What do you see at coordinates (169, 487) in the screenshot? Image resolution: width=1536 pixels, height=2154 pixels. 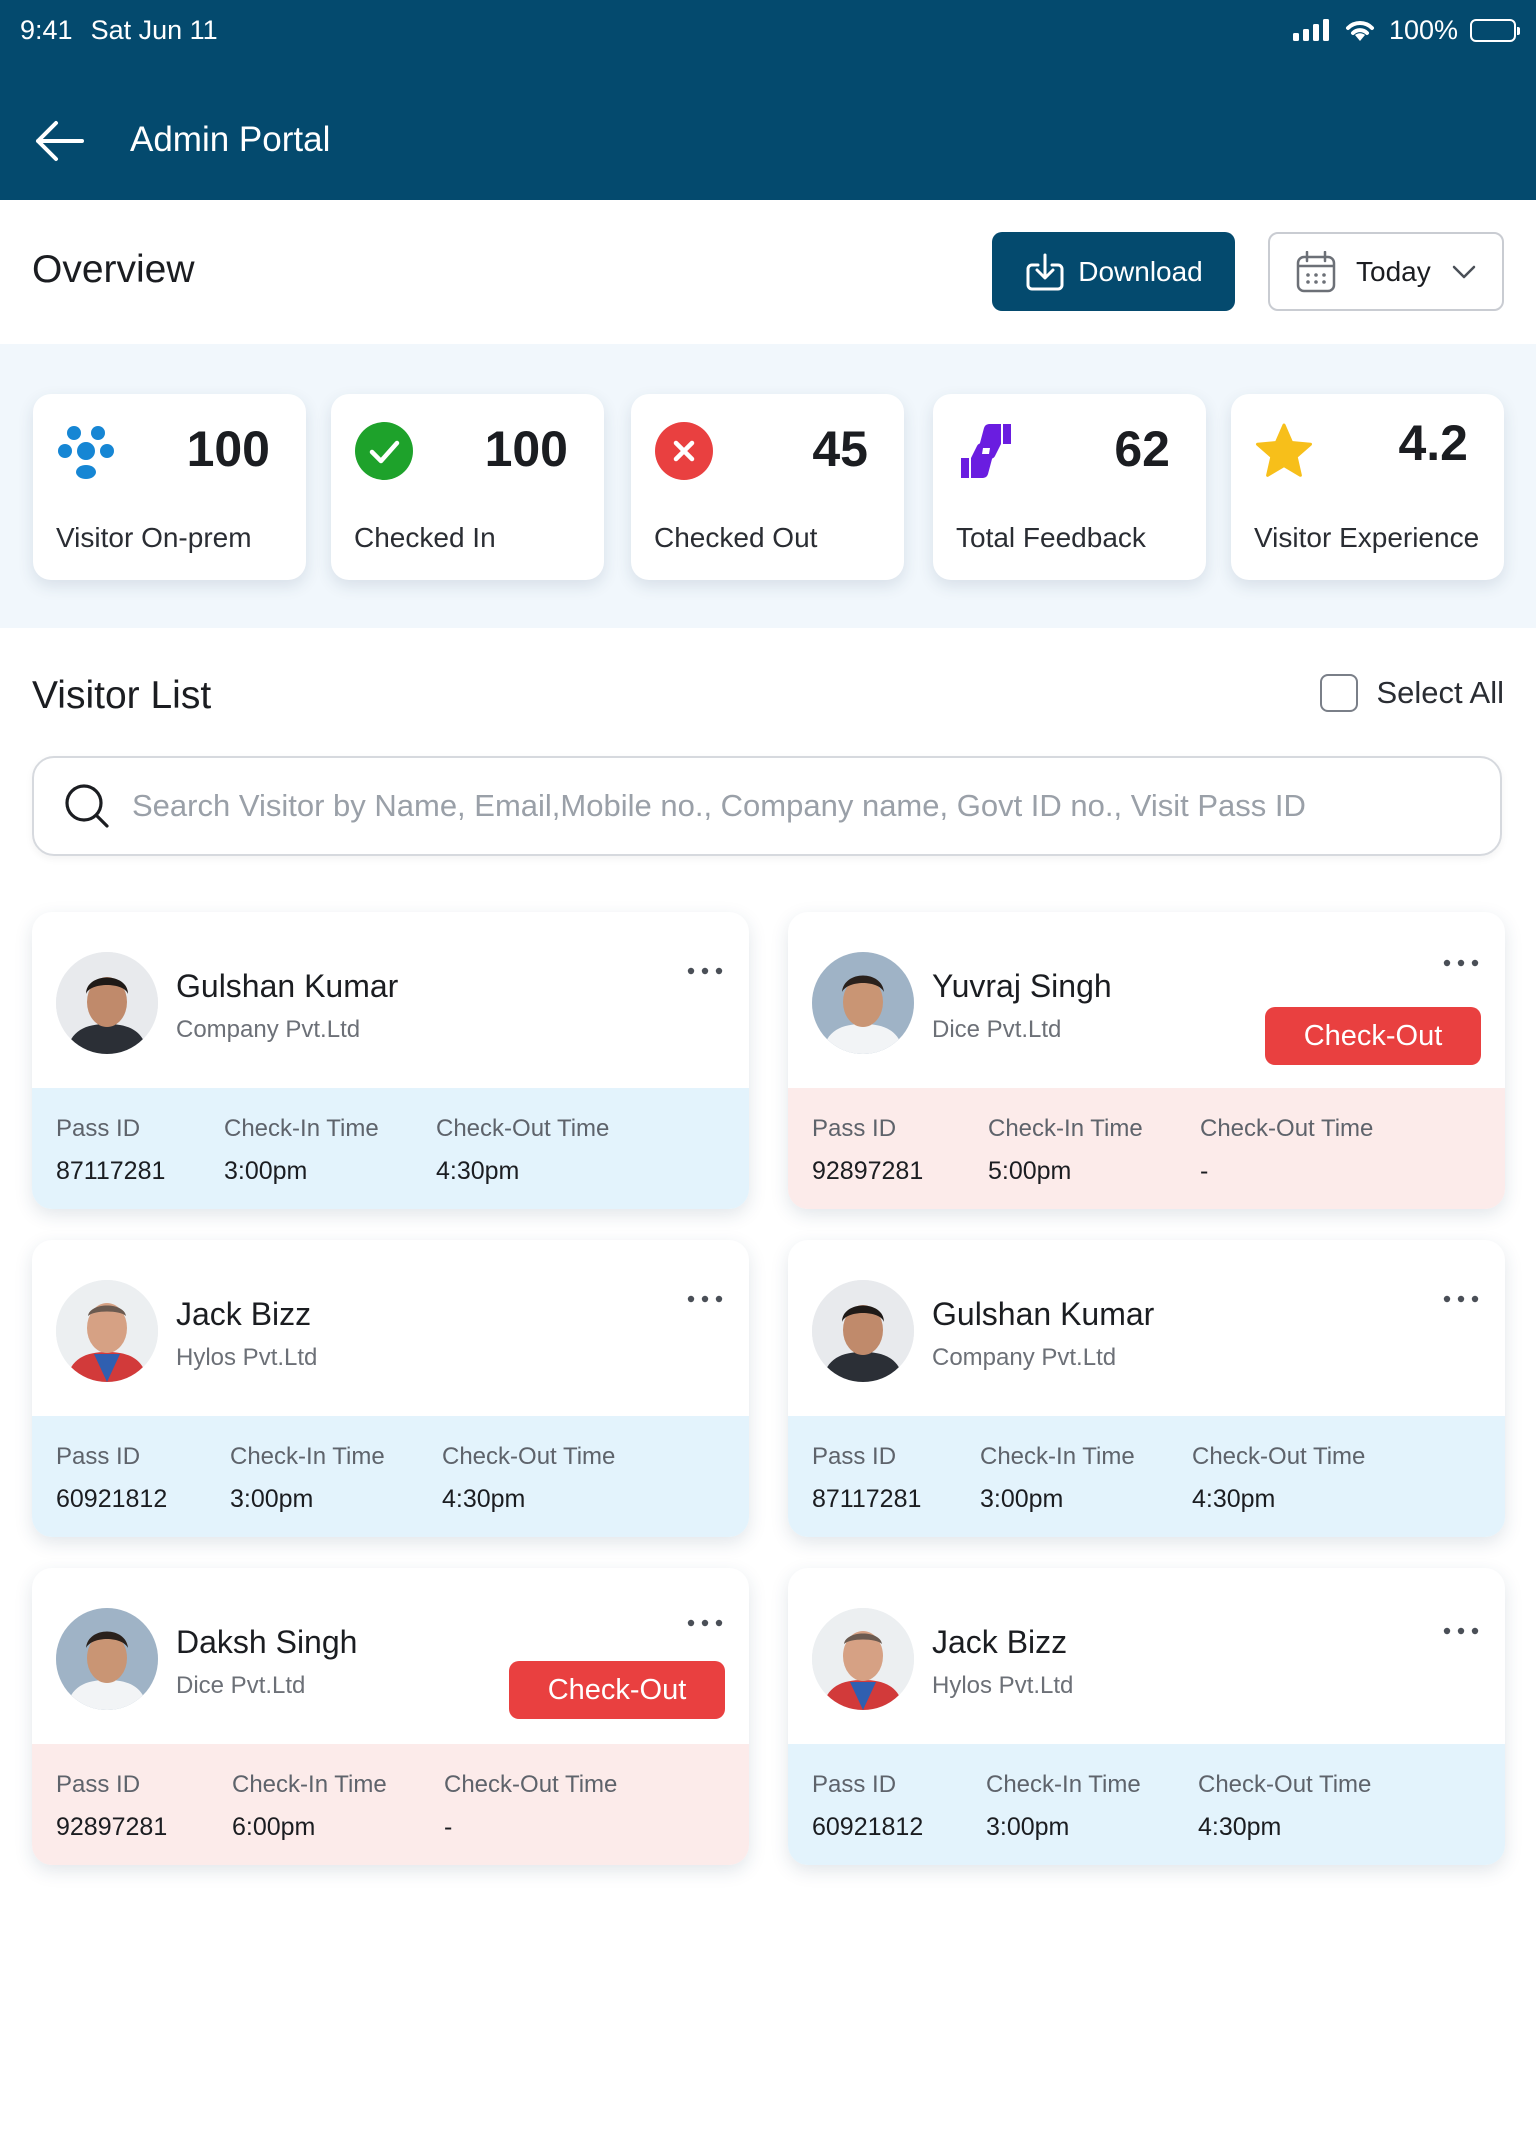 I see `stat-card-visitor-on-prem: 100 Visitor On-prem` at bounding box center [169, 487].